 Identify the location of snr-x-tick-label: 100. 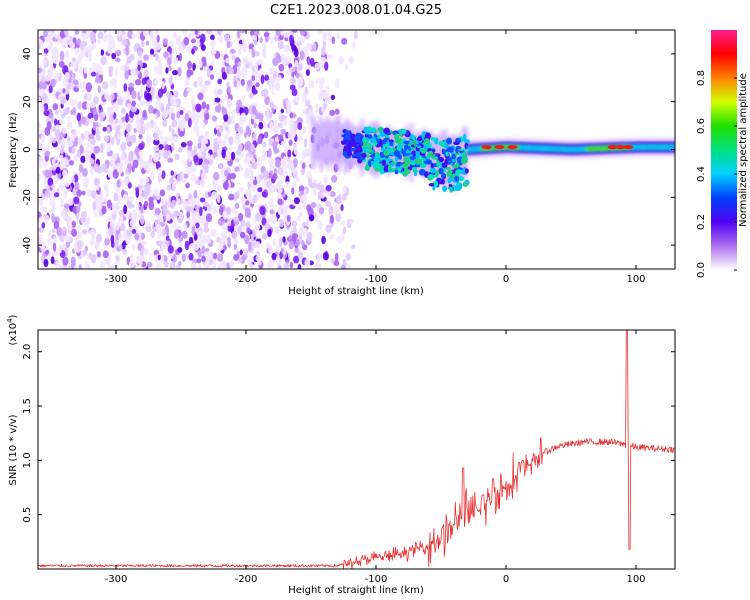
(635, 579).